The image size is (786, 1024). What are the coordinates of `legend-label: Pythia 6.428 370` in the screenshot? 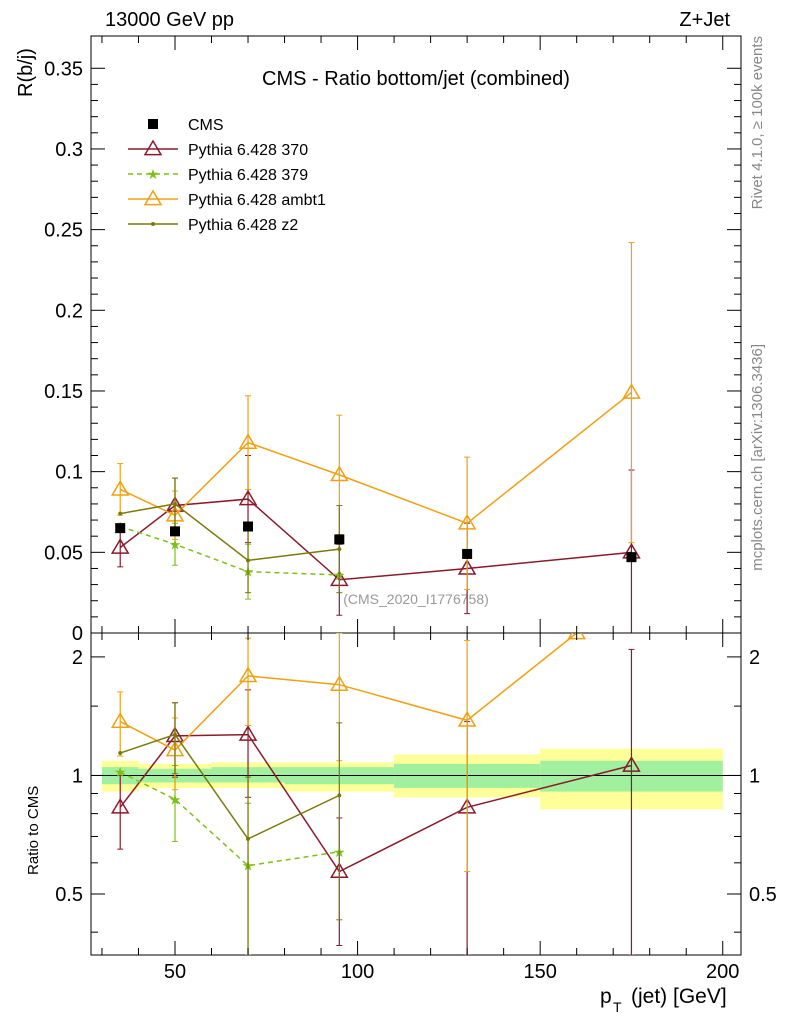 It's located at (248, 150).